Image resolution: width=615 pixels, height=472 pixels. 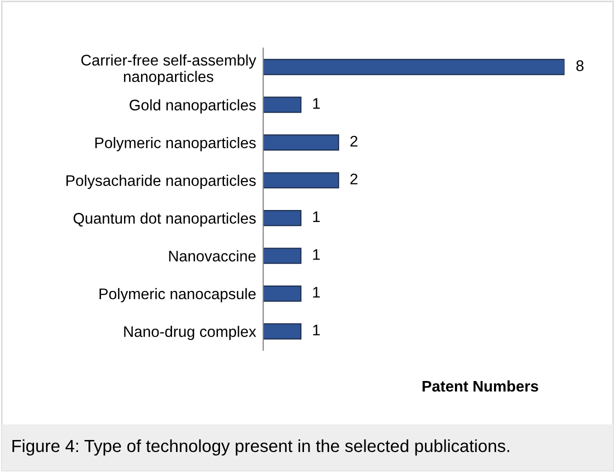 I want to click on x-axis-title: Patent Numbers, so click(x=480, y=386).